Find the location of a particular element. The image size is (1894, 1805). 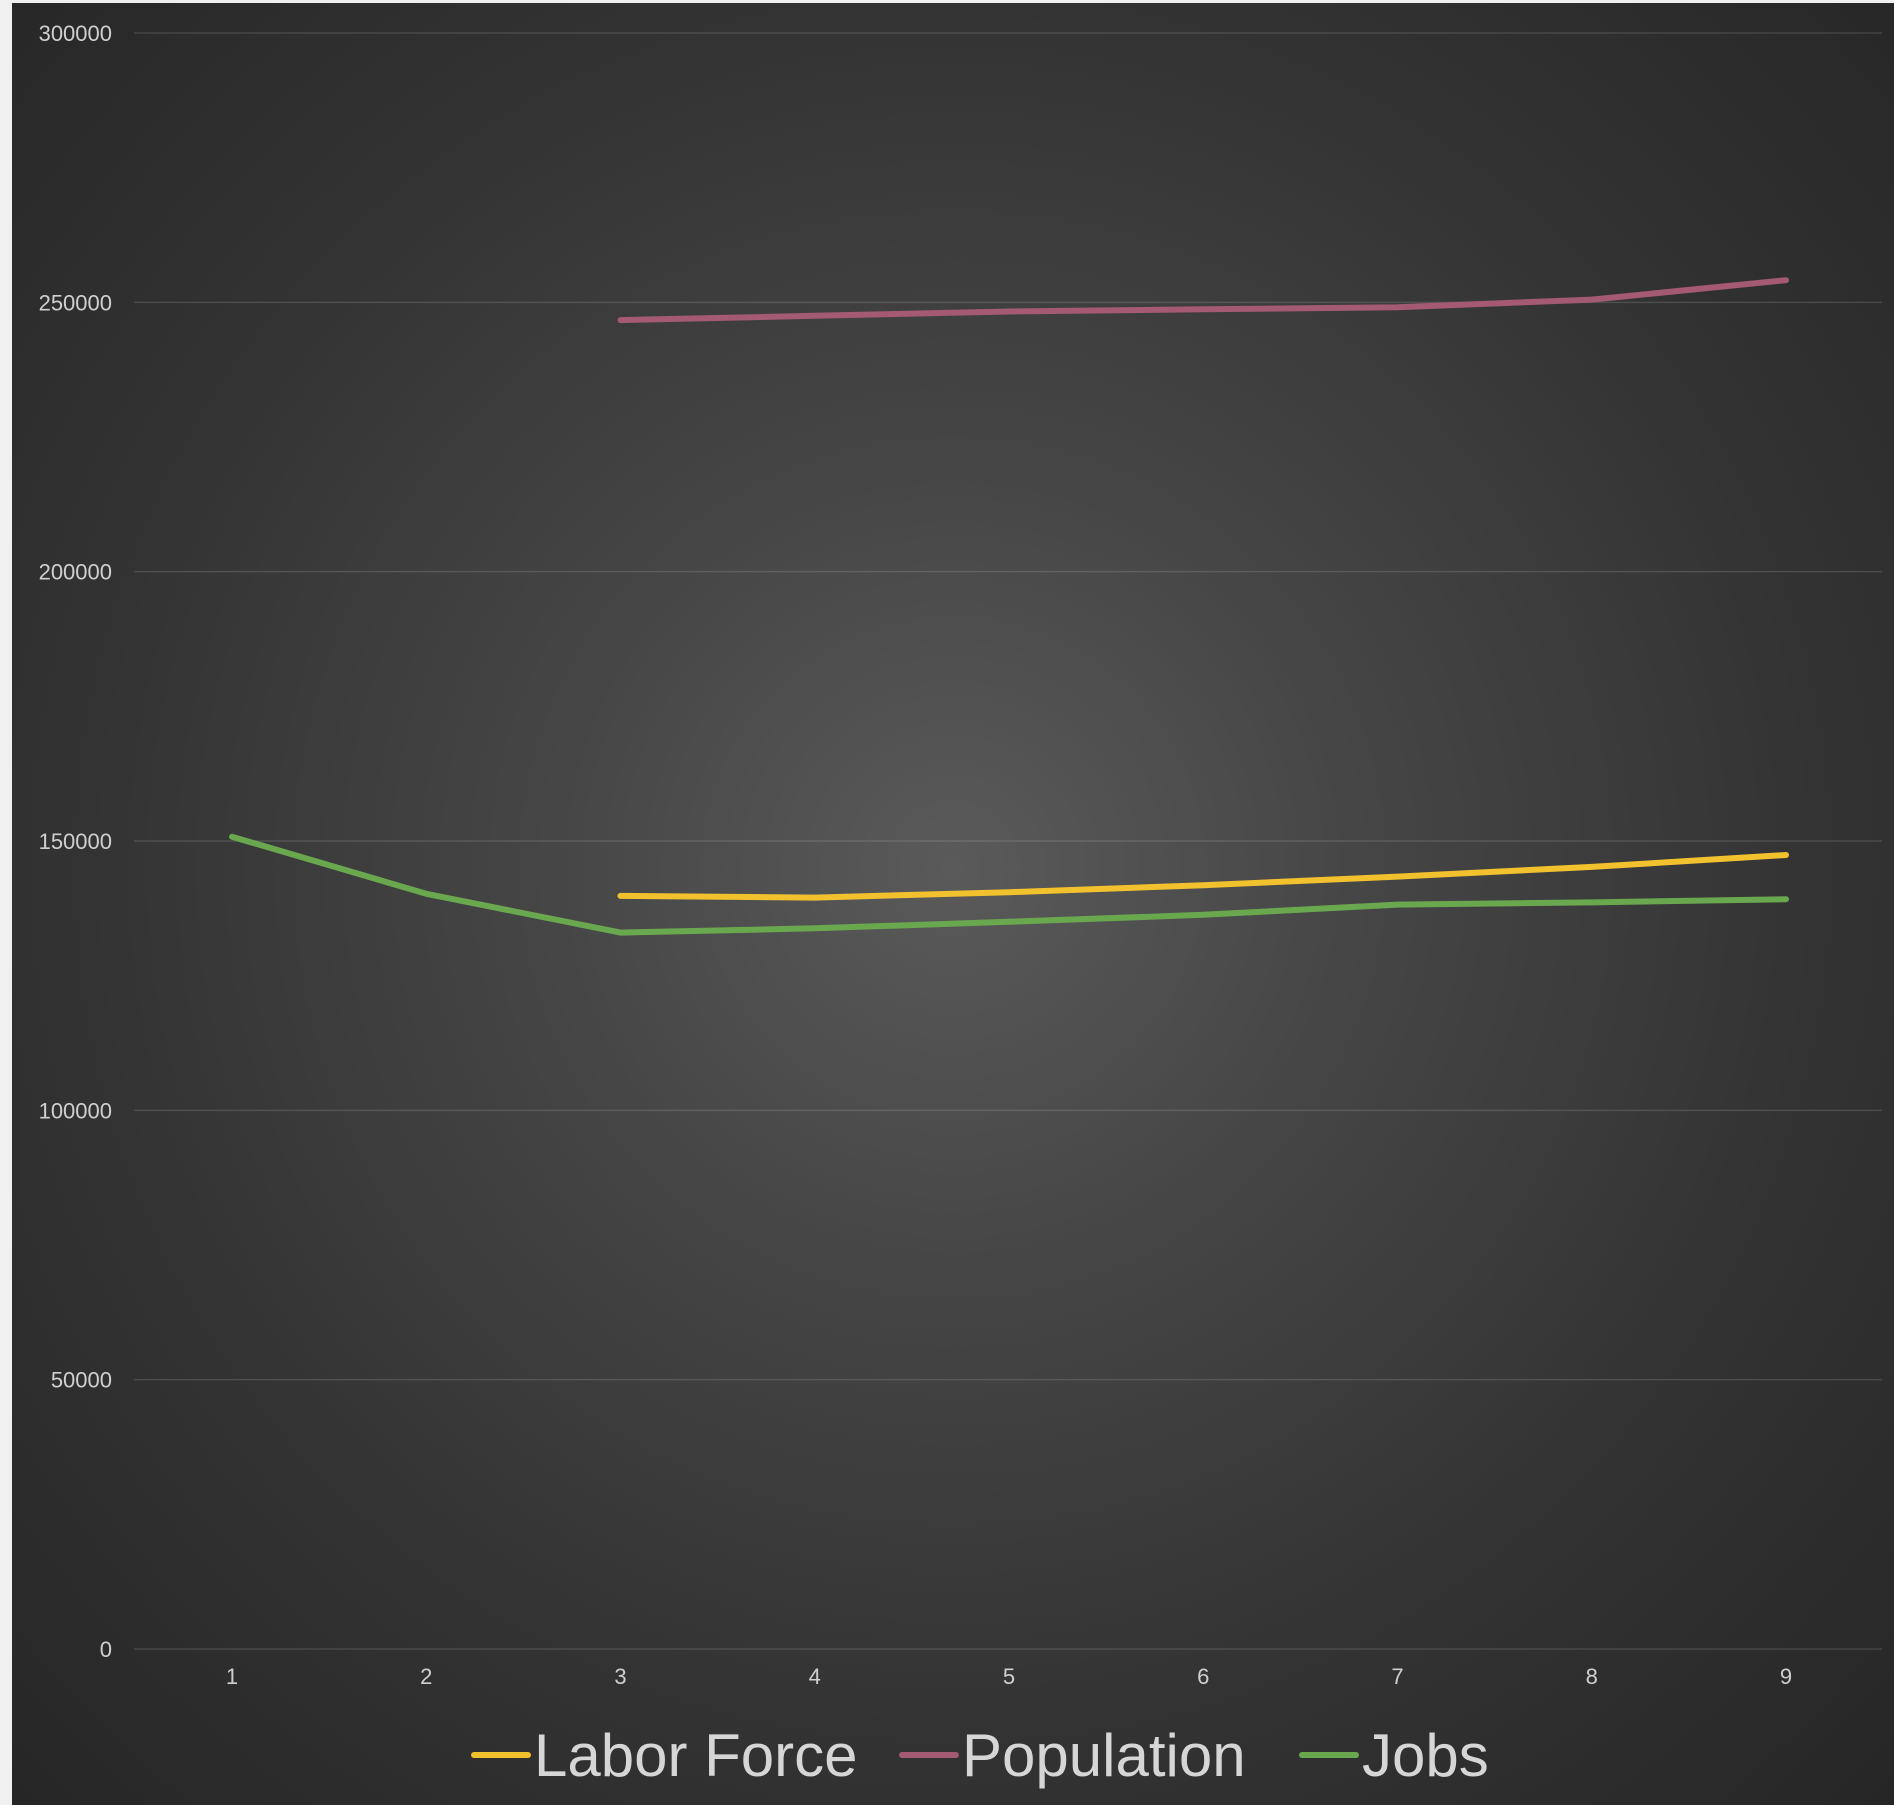

x-tick-label: 8 is located at coordinates (1592, 1676).